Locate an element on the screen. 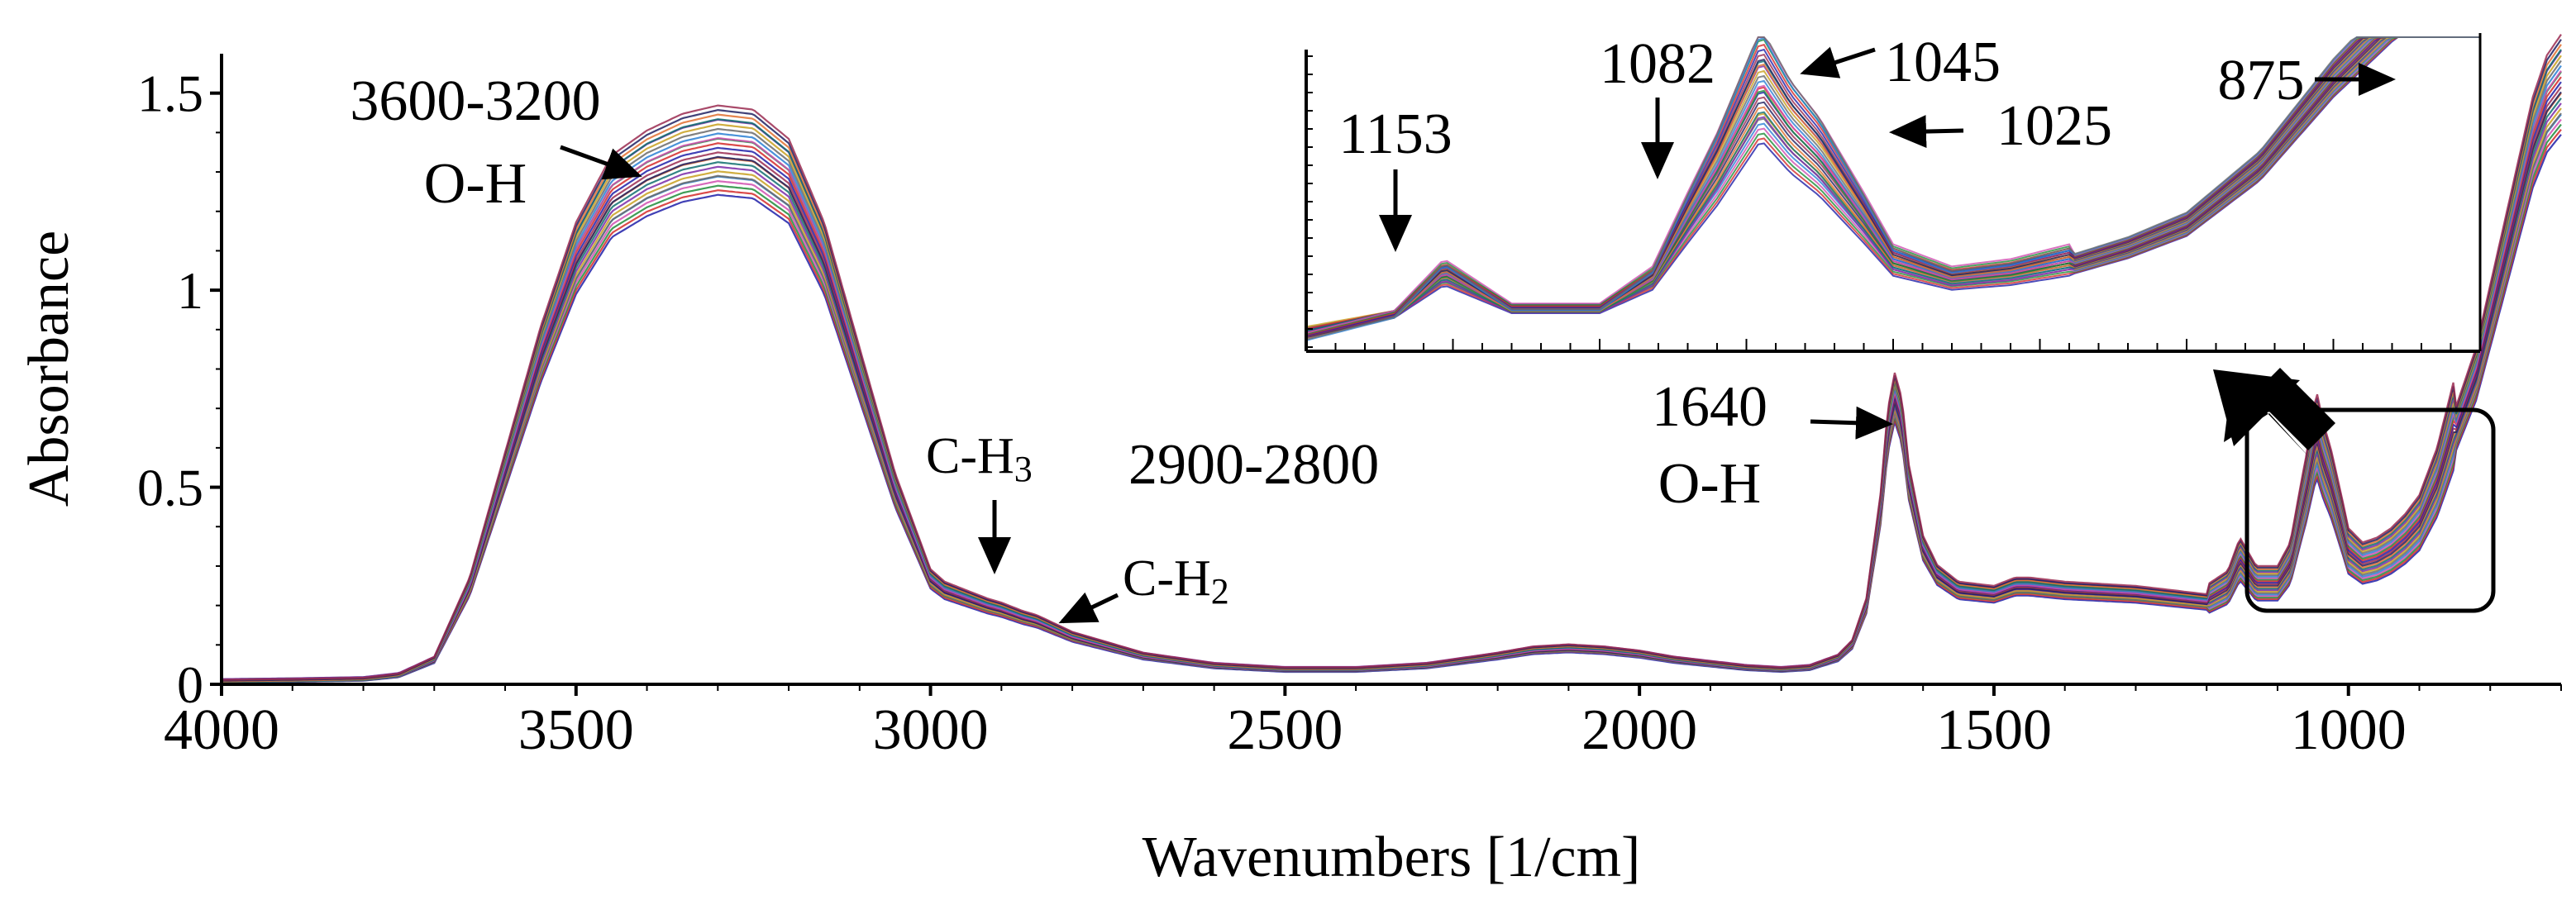 The height and width of the screenshot is (900, 2576). inset-label-1045: 1045 is located at coordinates (1943, 62).